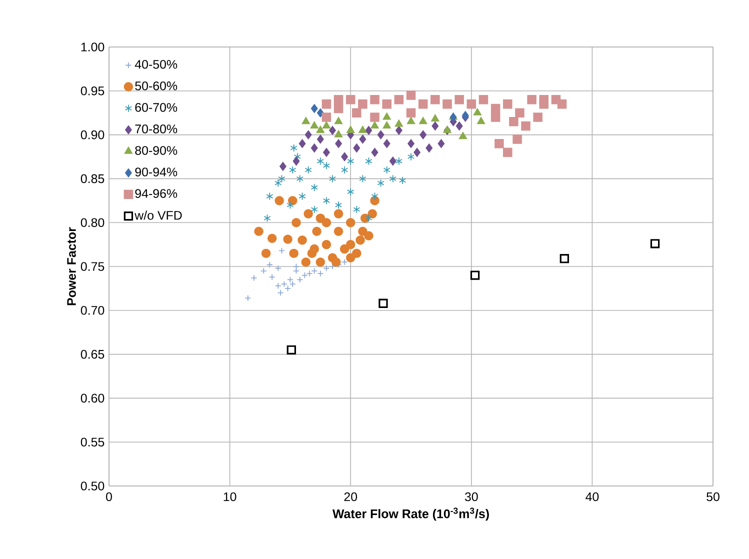 This screenshot has height=559, width=749. What do you see at coordinates (156, 107) in the screenshot?
I see `legend-label: 60-70%` at bounding box center [156, 107].